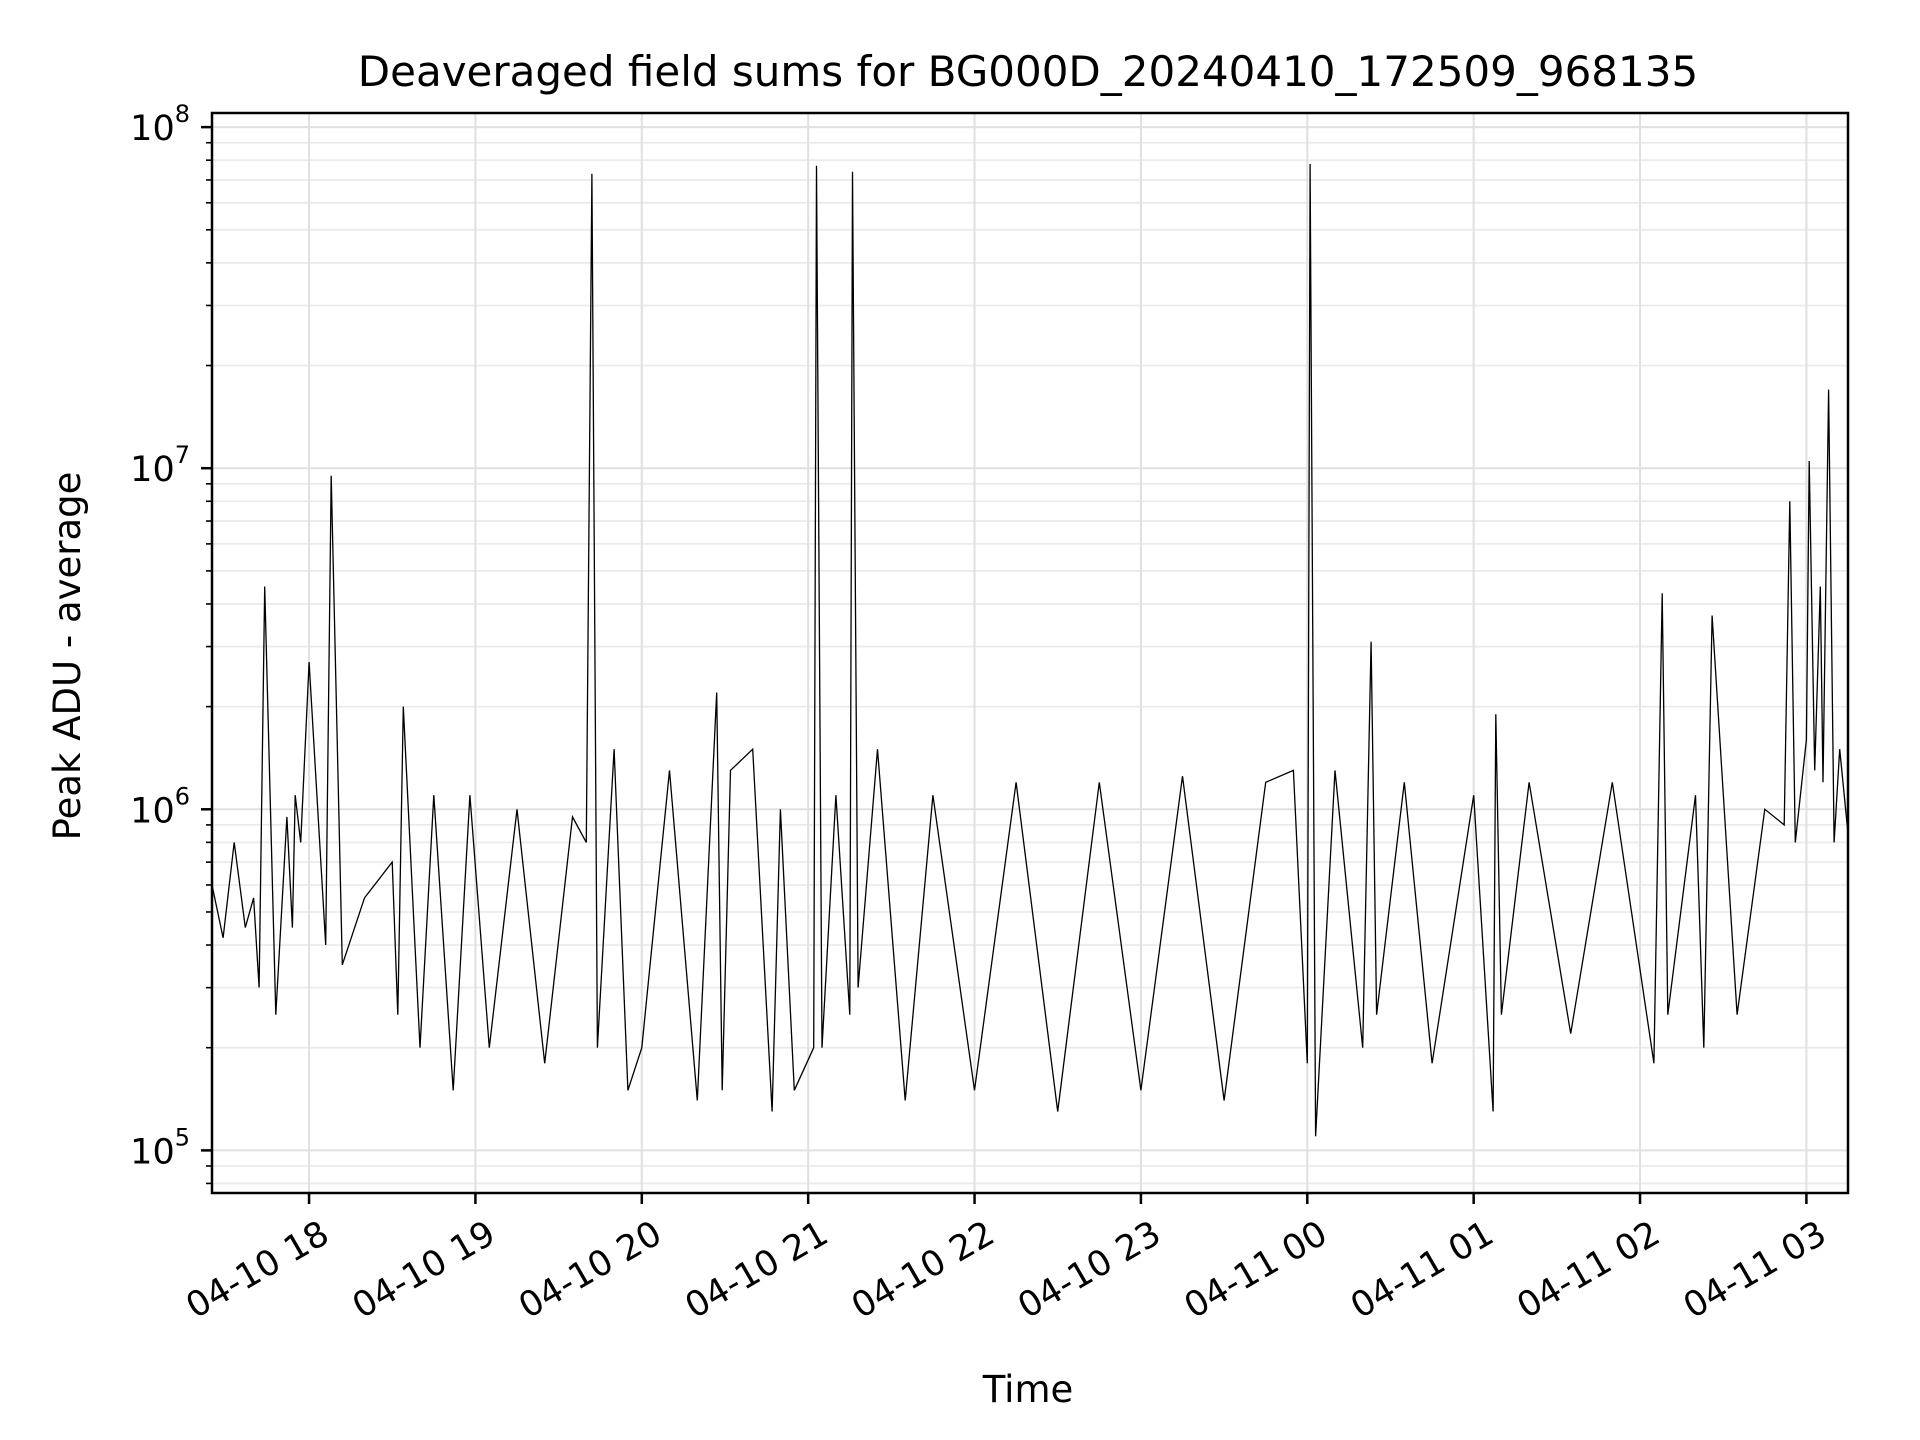 The width and height of the screenshot is (1920, 1440). Describe the element at coordinates (1589, 1270) in the screenshot. I see `x-tick-label: 04-11 02` at that location.